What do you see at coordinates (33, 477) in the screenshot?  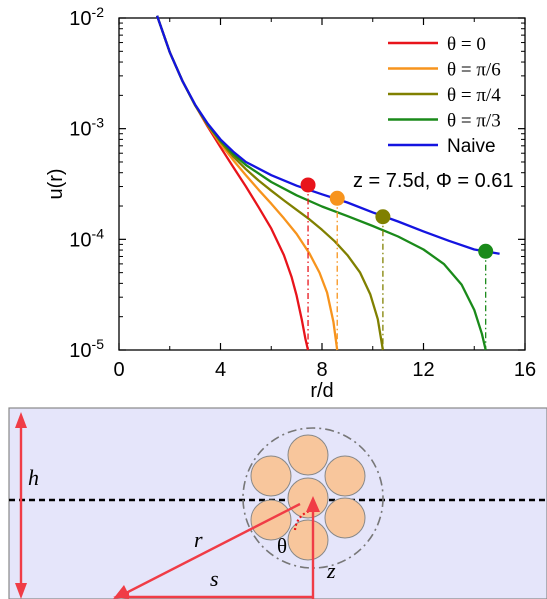 I see `label-h: h` at bounding box center [33, 477].